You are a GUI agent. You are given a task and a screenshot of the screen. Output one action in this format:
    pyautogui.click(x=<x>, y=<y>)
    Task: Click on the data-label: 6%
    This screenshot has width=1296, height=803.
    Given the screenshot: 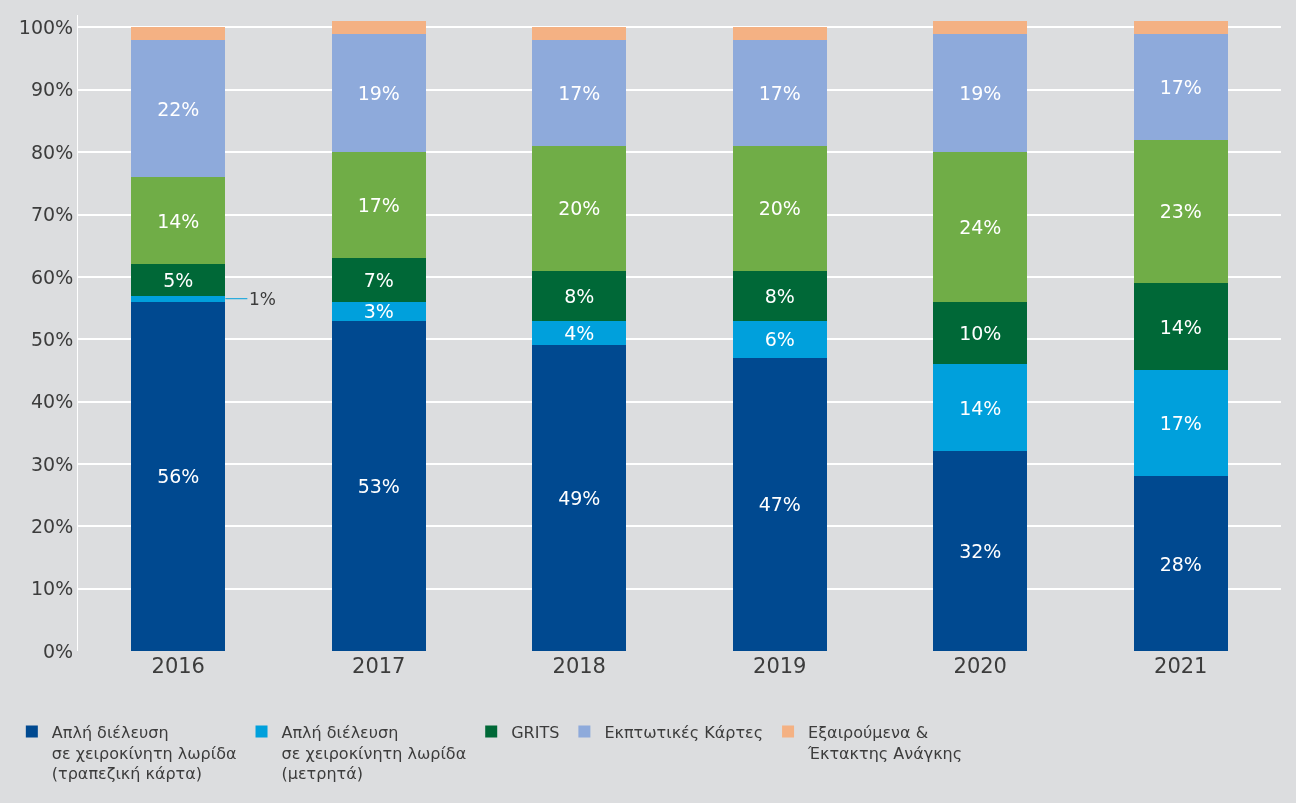 What is the action you would take?
    pyautogui.click(x=779, y=339)
    